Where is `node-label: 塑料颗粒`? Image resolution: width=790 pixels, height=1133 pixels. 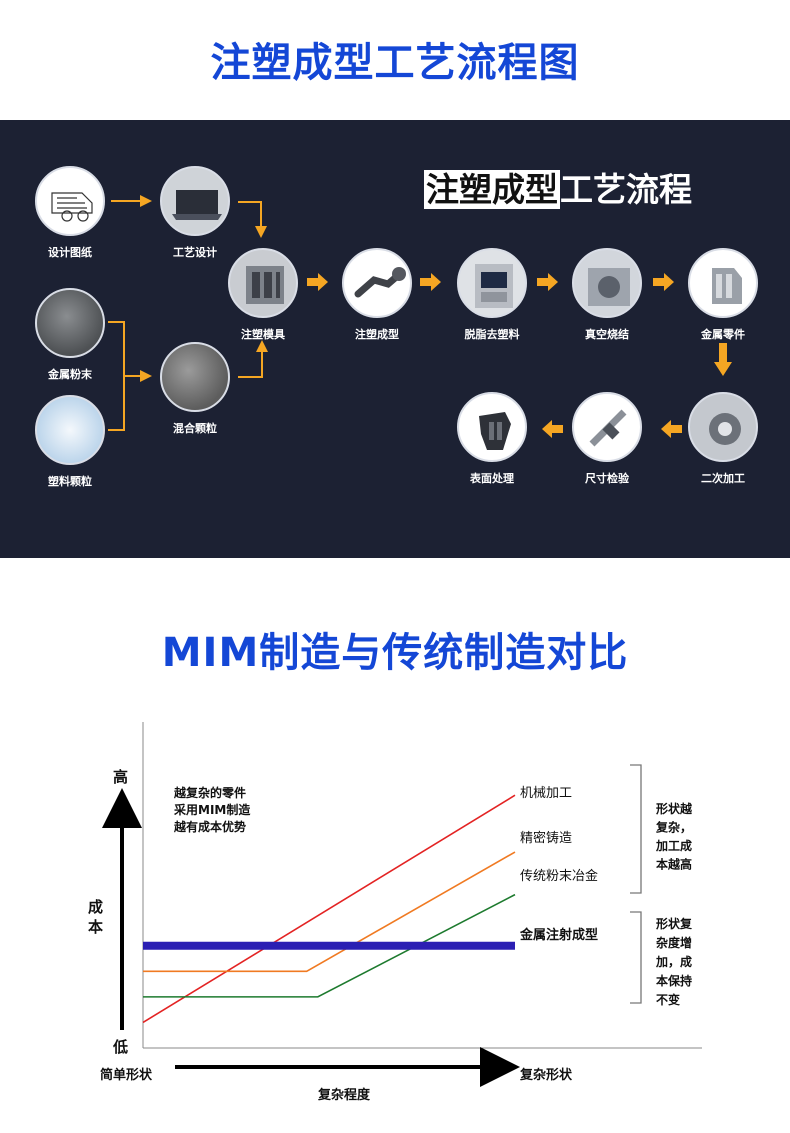 node-label: 塑料颗粒 is located at coordinates (70, 481).